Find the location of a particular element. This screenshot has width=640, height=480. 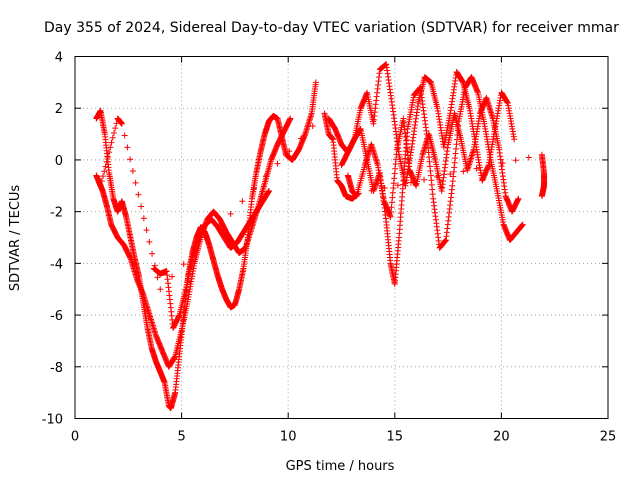

x-tick-label: 20 is located at coordinates (501, 437).